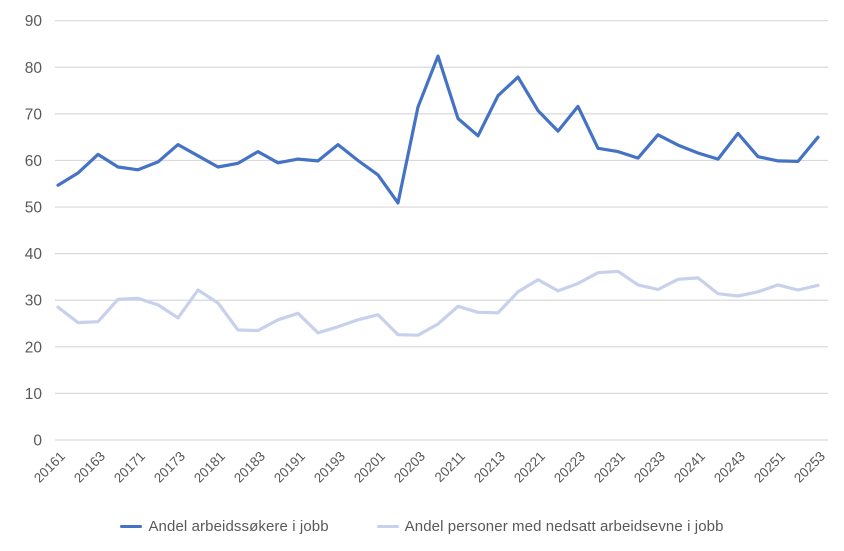 The height and width of the screenshot is (551, 844). What do you see at coordinates (289, 467) in the screenshot?
I see `x-tick-label: 20191` at bounding box center [289, 467].